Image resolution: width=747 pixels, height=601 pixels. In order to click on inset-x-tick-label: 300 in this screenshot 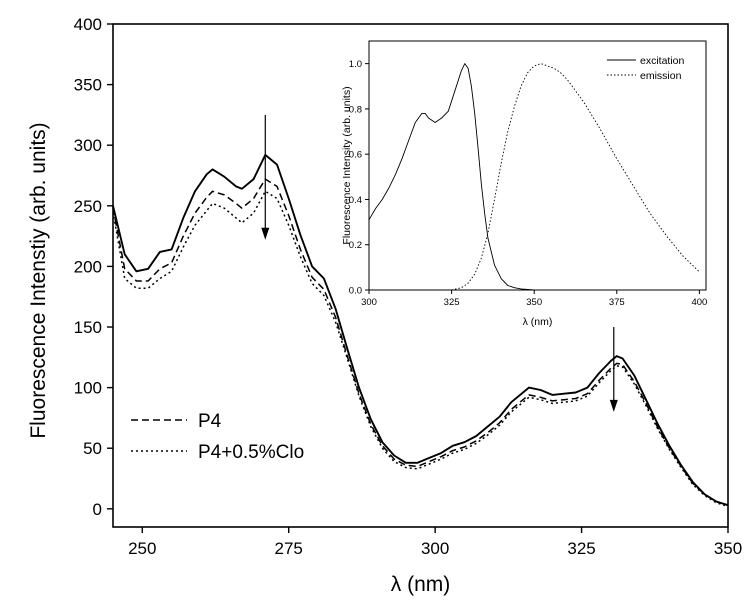, I will do `click(369, 302)`.